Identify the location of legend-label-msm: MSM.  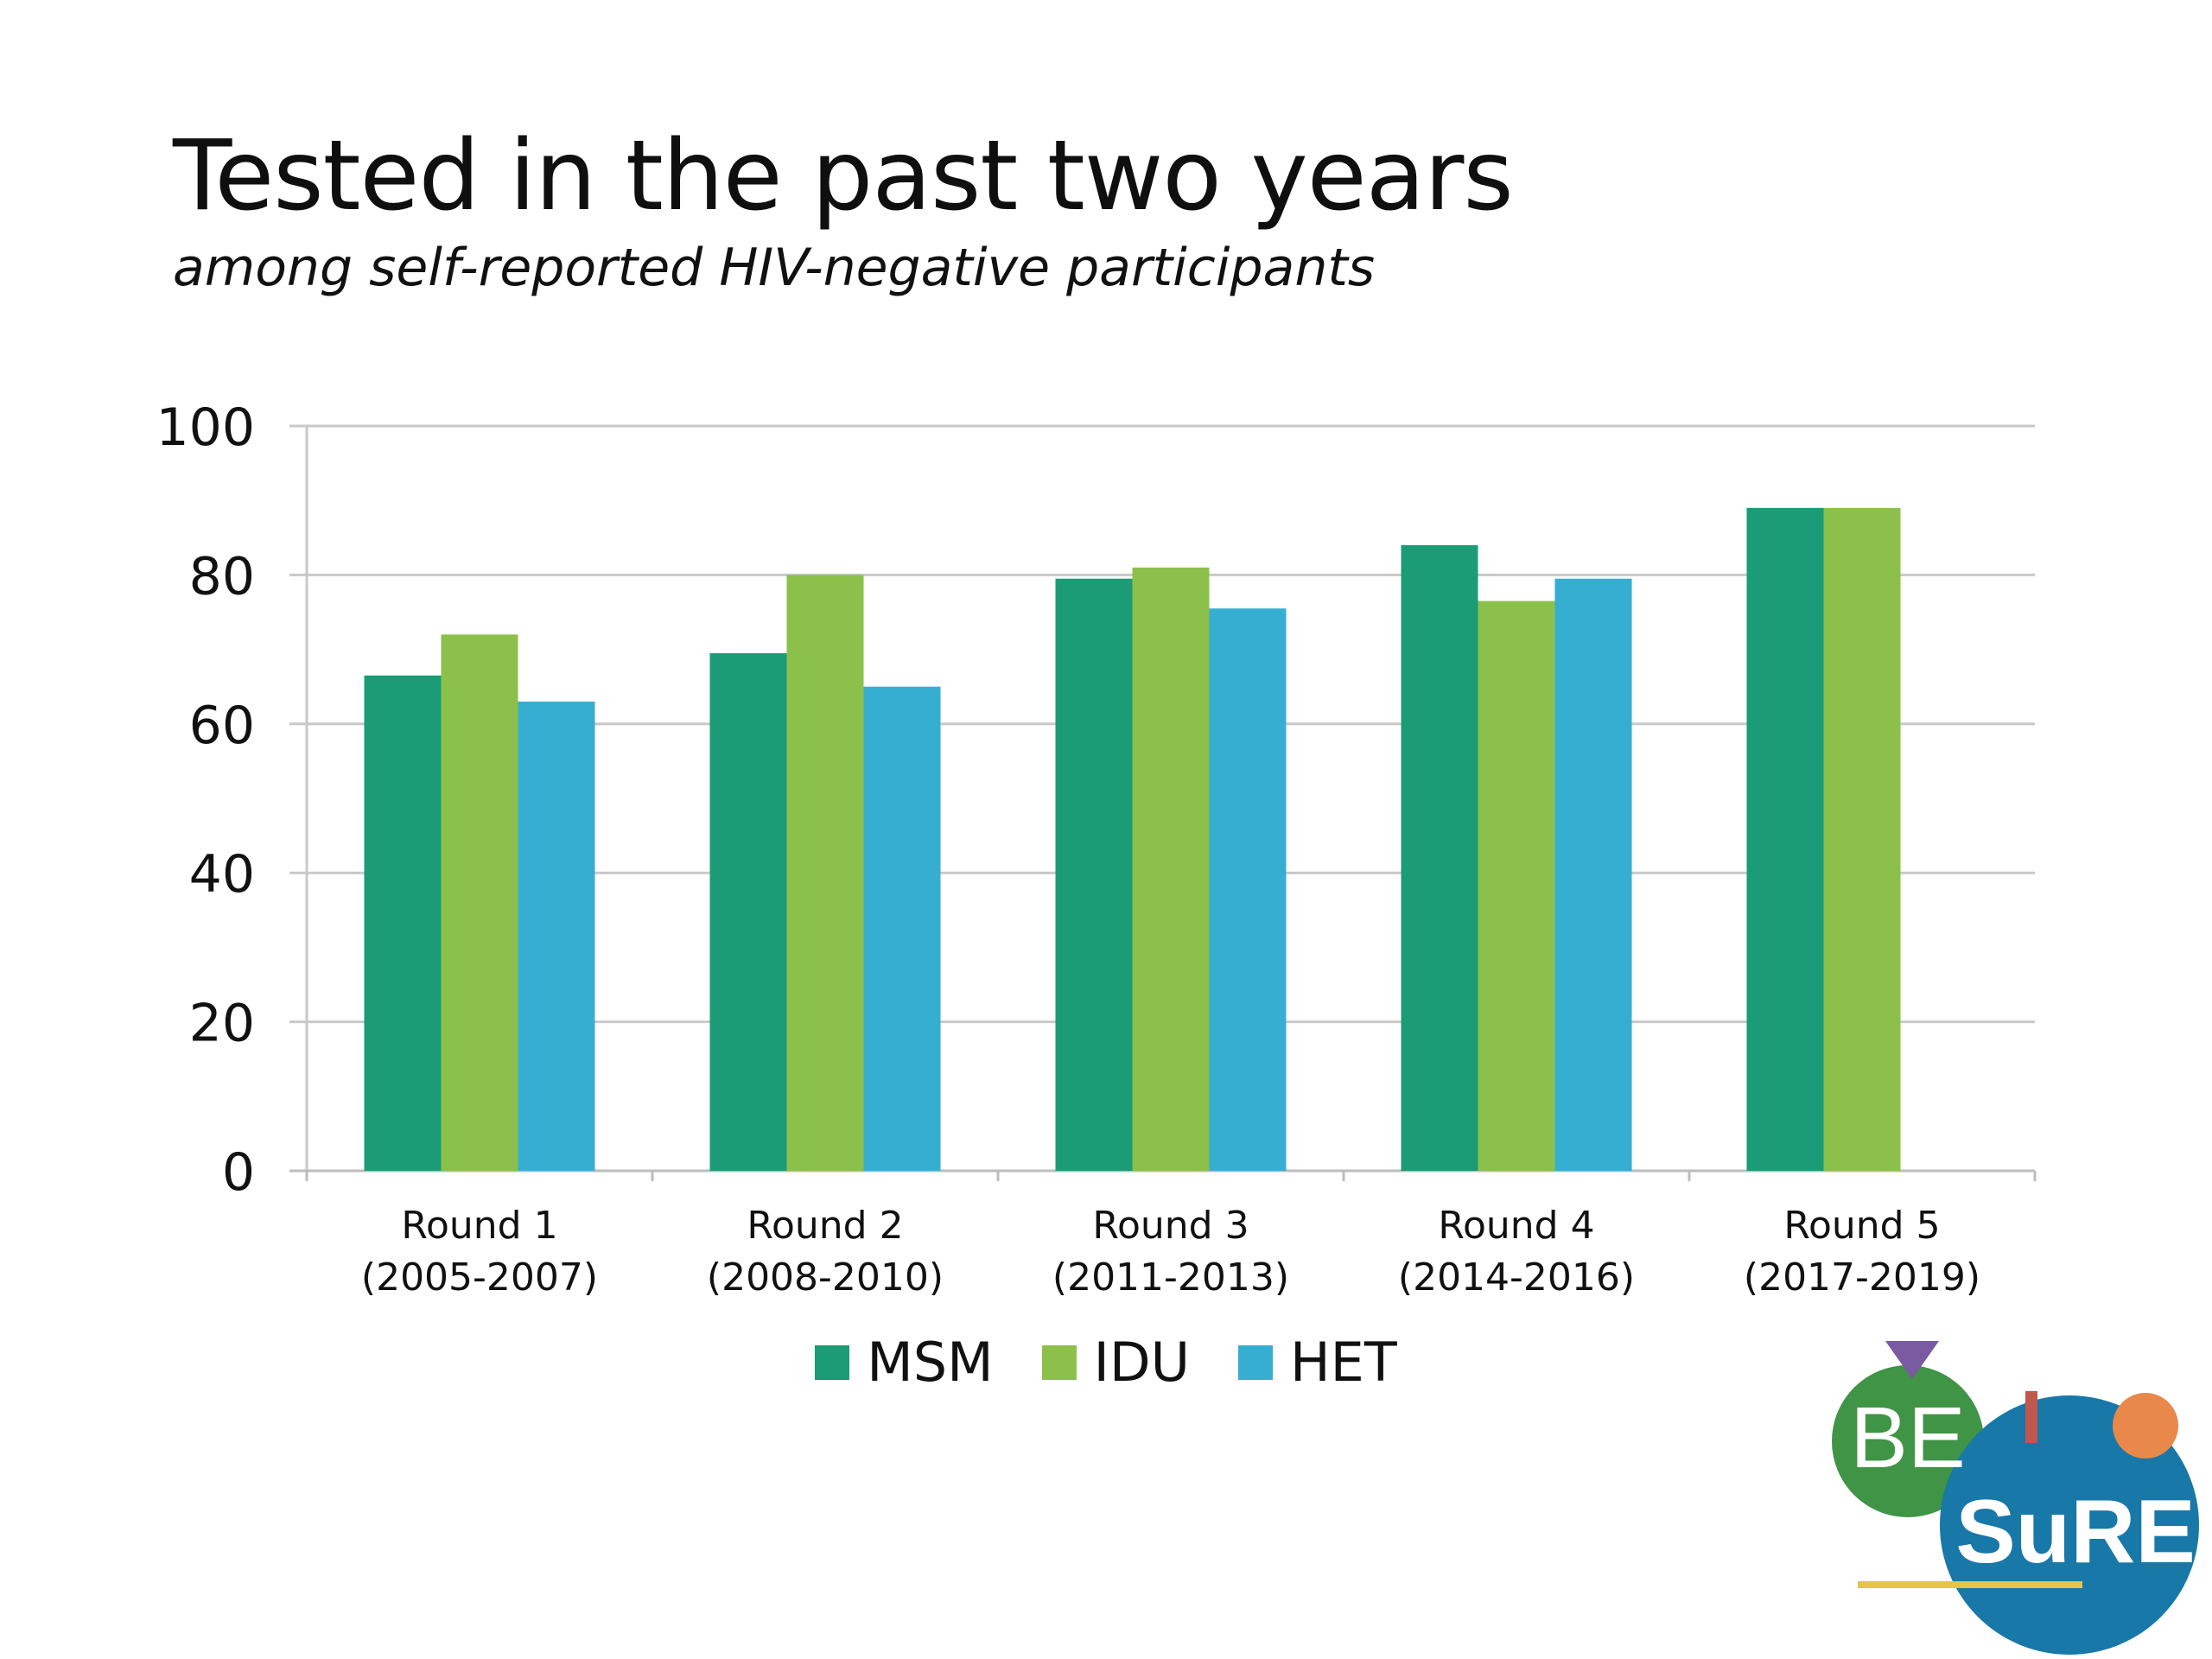
(930, 1362).